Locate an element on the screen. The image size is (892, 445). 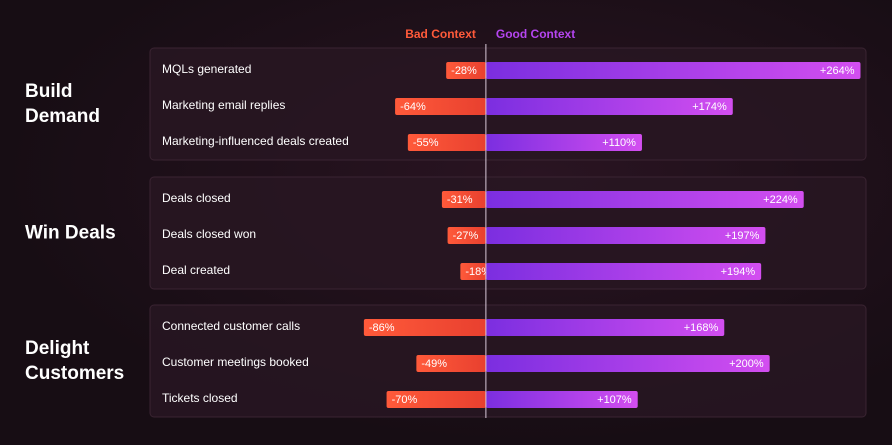
category-label: Deal created is located at coordinates (196, 270).